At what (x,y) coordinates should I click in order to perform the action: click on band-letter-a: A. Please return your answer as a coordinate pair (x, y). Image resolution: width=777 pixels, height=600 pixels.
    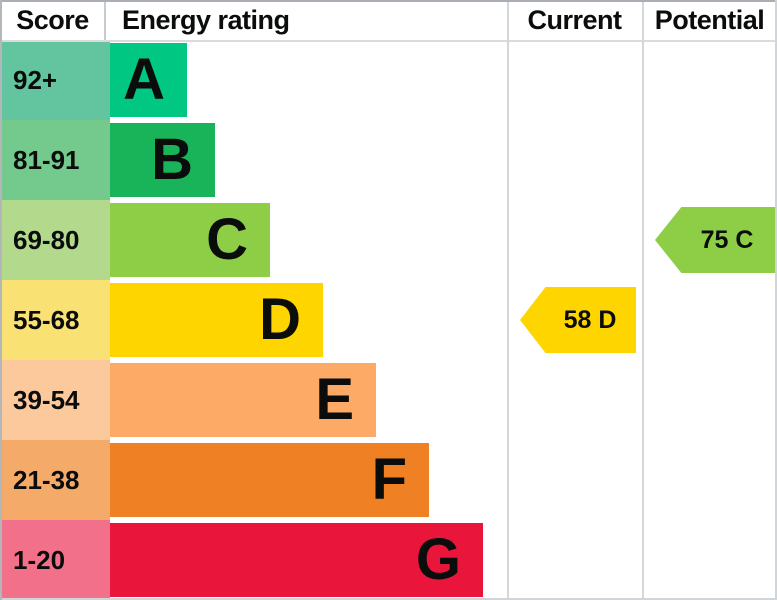
    Looking at the image, I should click on (144, 79).